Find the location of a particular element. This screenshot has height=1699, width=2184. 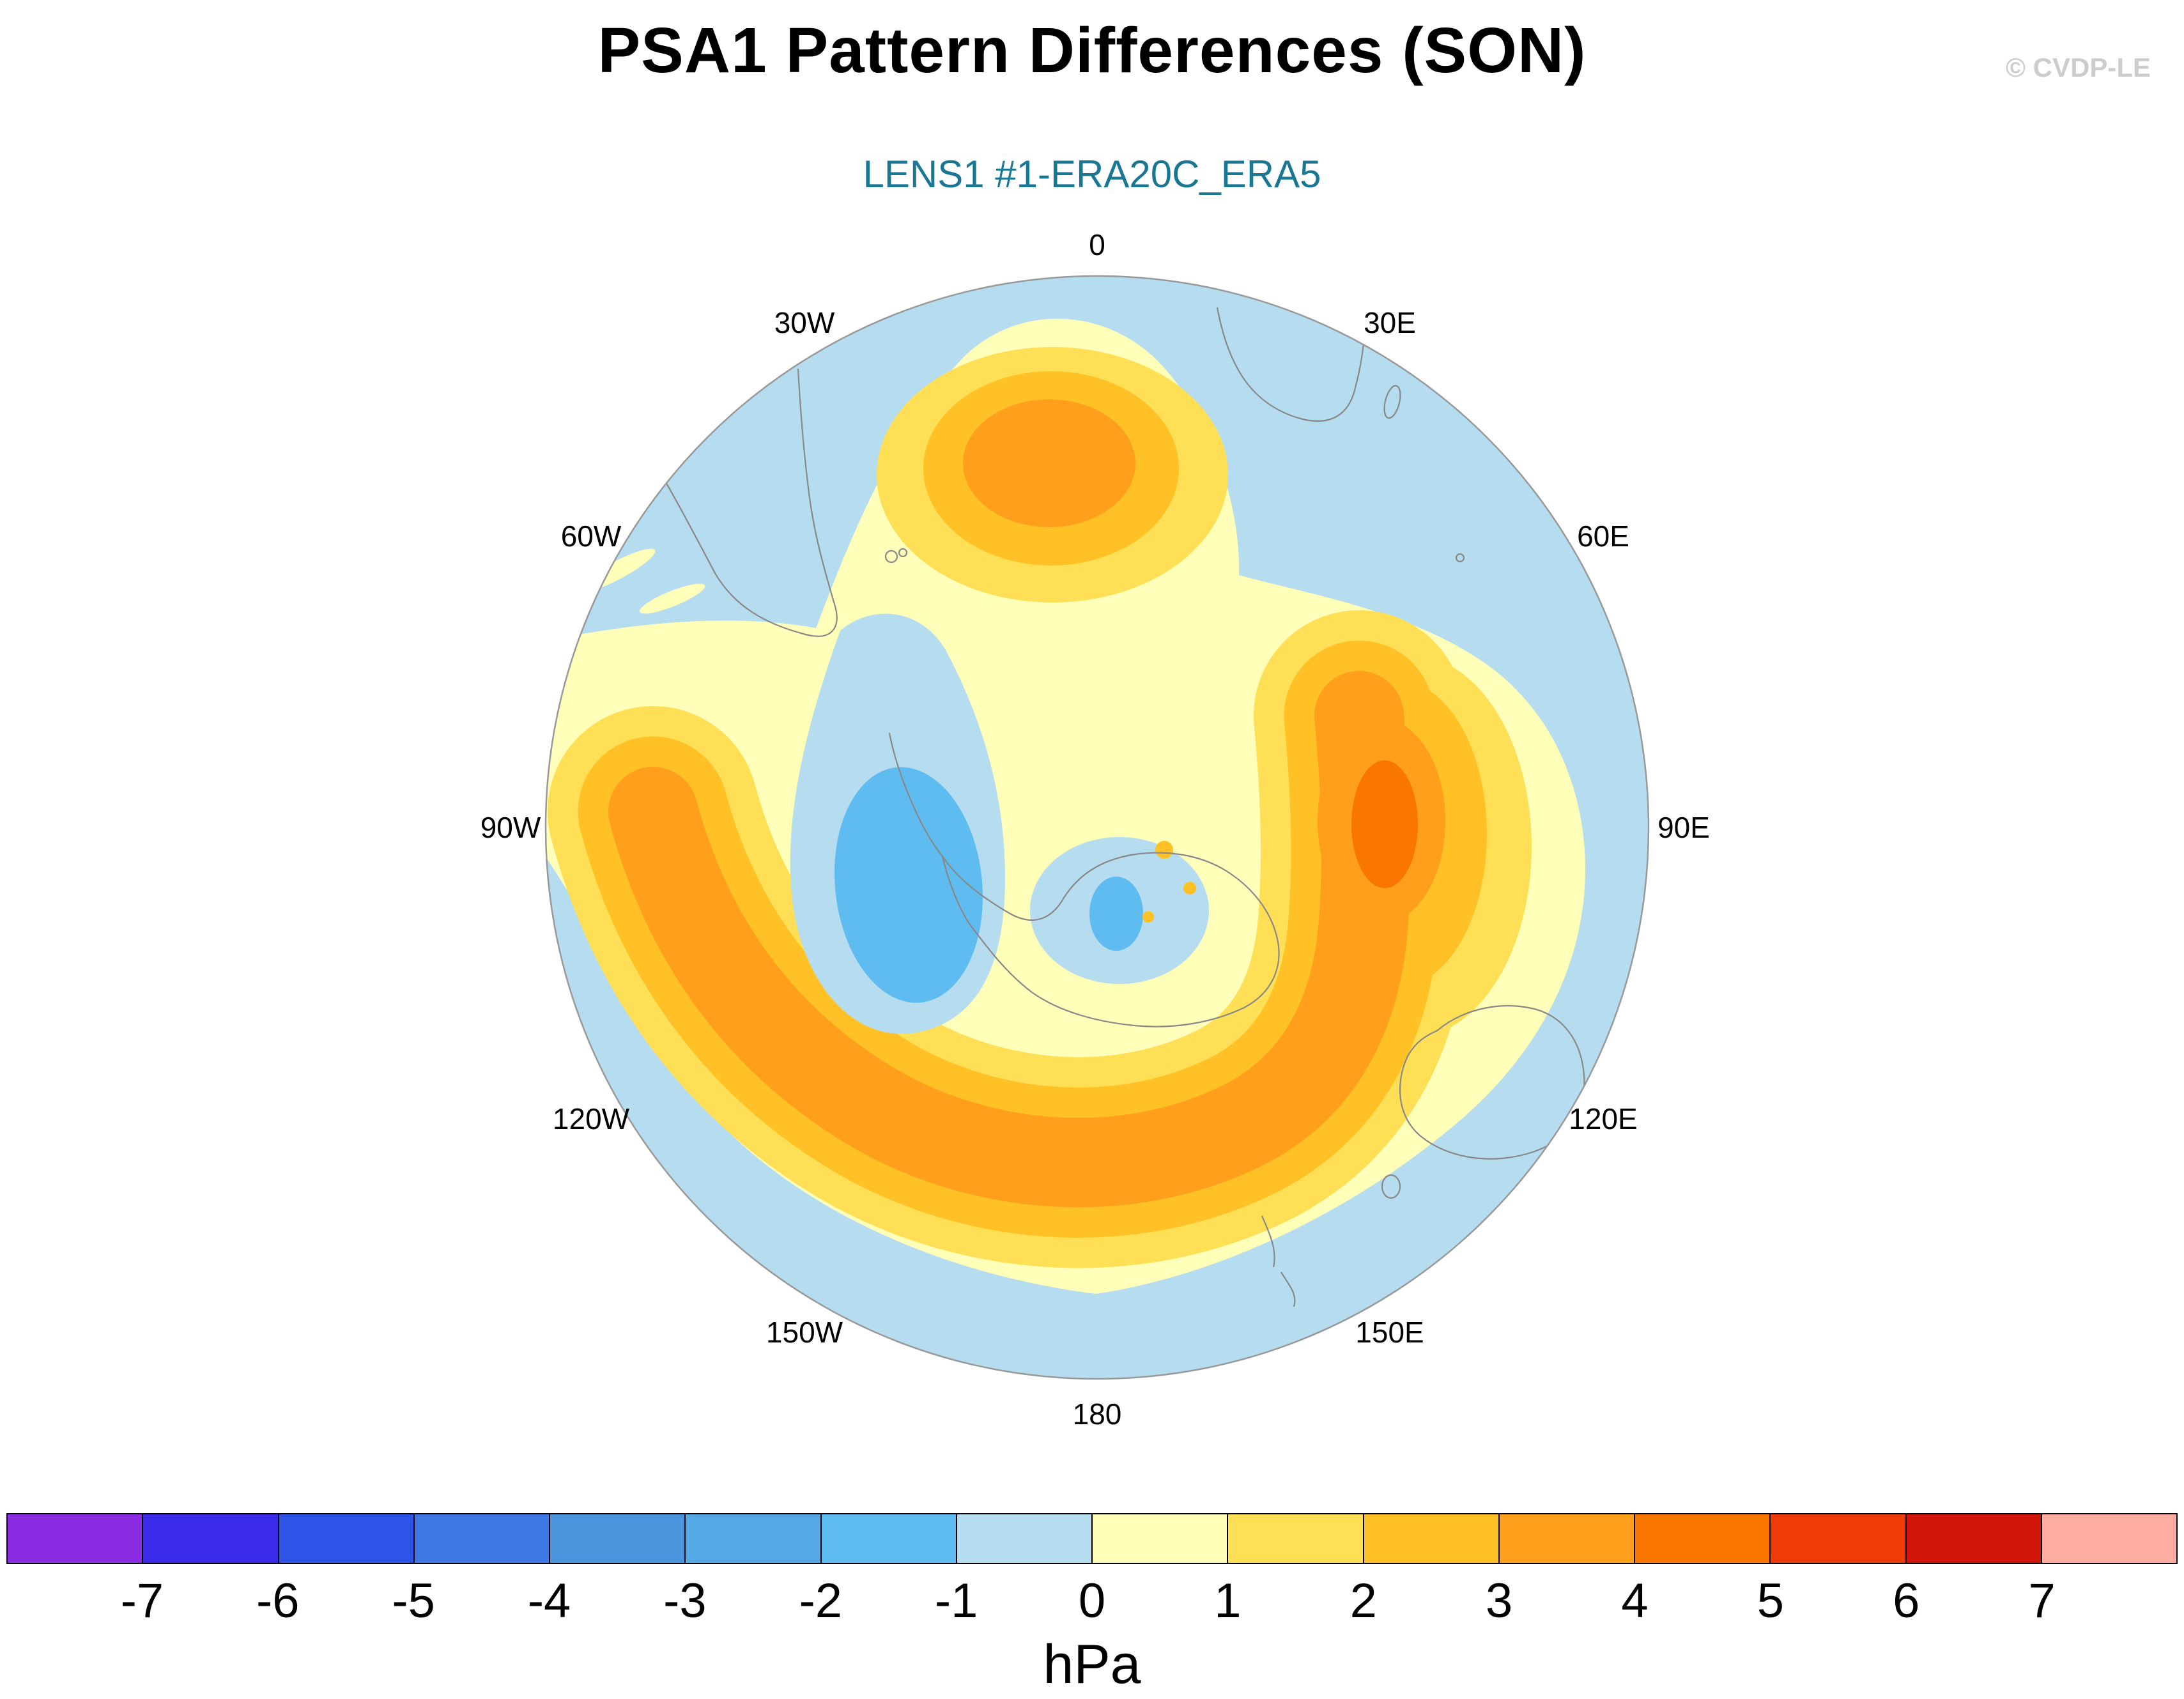

contour-m2-m1-small is located at coordinates (1116, 914).